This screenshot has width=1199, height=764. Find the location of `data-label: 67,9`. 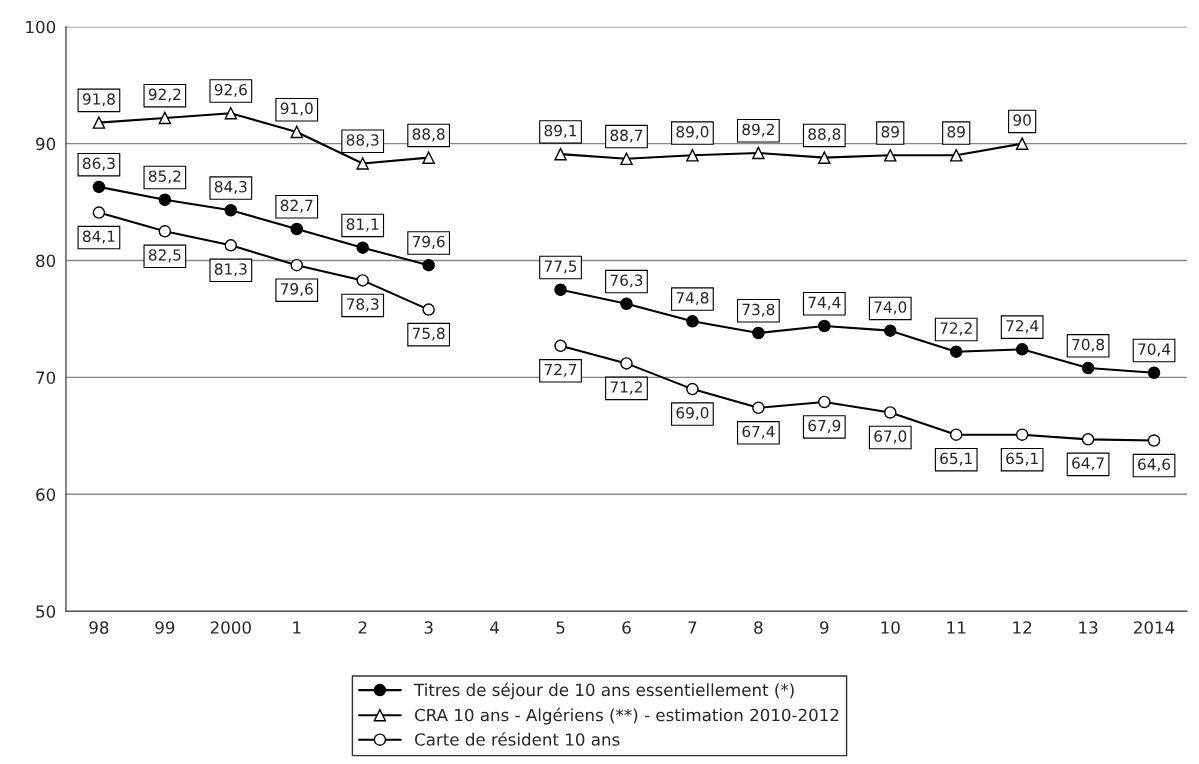

data-label: 67,9 is located at coordinates (824, 426).